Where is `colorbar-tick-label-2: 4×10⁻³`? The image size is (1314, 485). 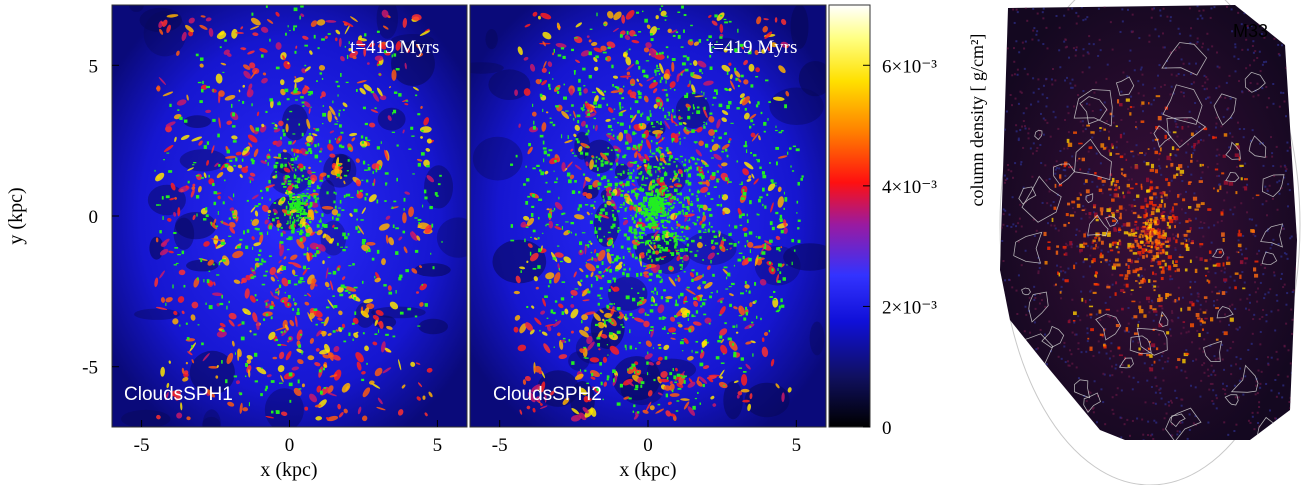 colorbar-tick-label-2: 4×10⁻³ is located at coordinates (909, 187).